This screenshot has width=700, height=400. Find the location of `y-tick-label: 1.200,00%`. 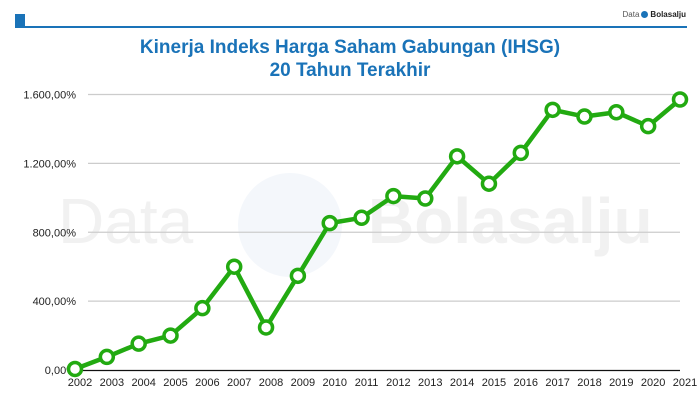

y-tick-label: 1.200,00% is located at coordinates (49, 164).